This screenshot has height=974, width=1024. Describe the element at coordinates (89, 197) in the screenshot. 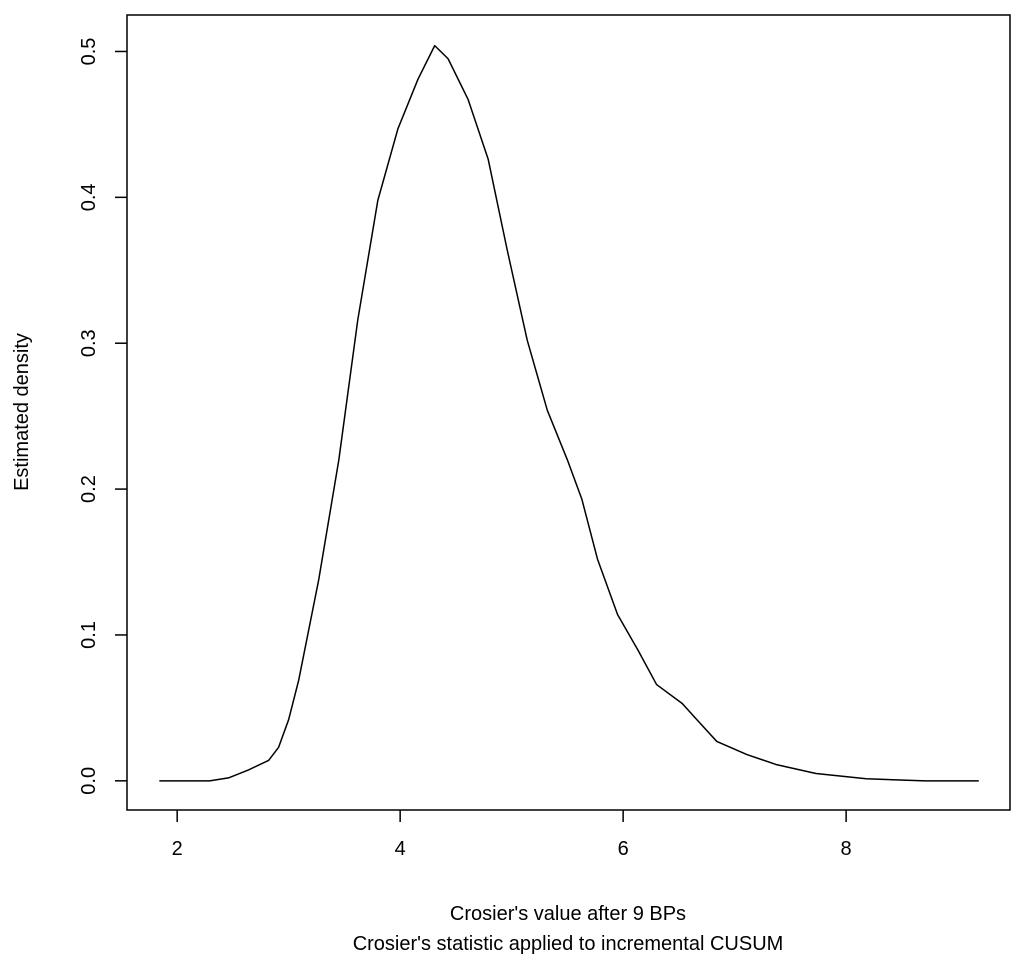

I see `y-tick-label: 0.4` at that location.